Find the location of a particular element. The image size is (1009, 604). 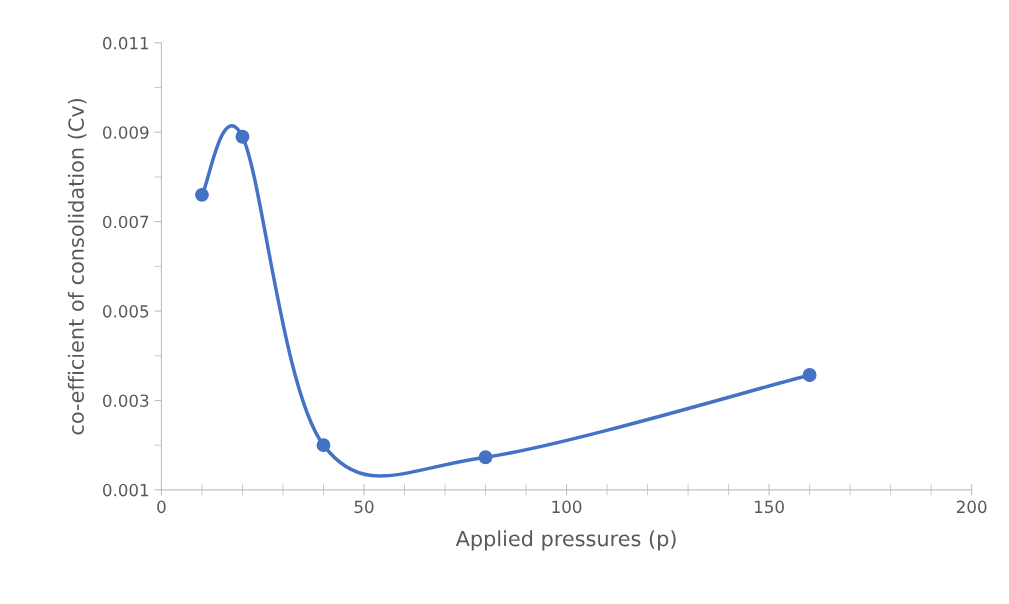

x-tick-label: 50 is located at coordinates (364, 507).